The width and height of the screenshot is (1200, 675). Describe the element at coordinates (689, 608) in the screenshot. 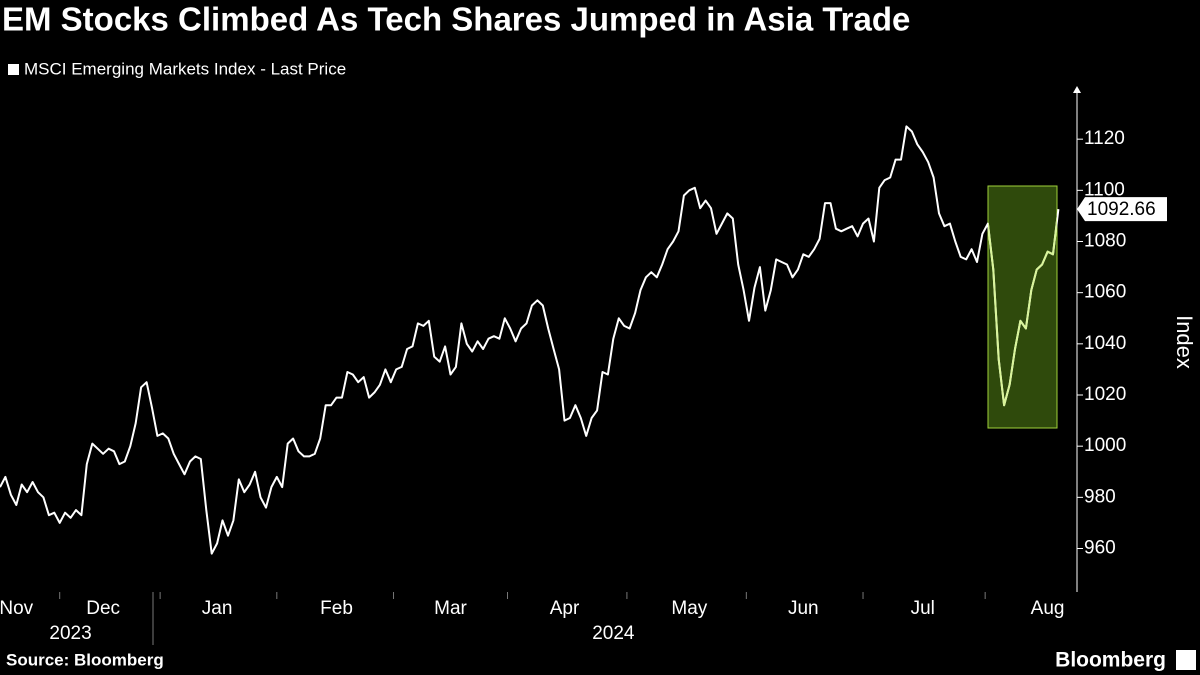

I see `x-tick-label: May` at that location.